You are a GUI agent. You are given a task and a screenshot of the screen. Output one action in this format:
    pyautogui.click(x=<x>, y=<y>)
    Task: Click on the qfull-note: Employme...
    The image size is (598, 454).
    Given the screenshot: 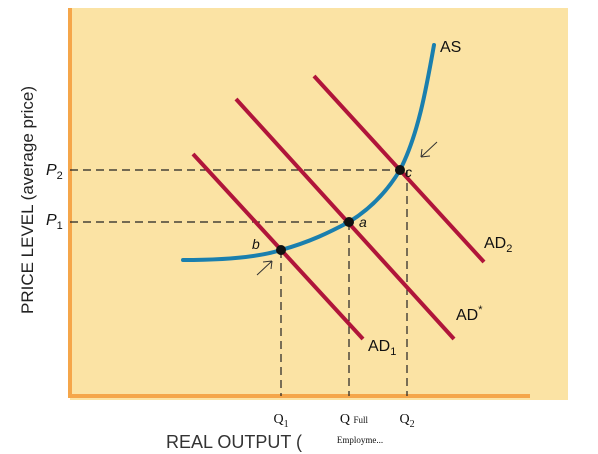 What is the action you would take?
    pyautogui.click(x=360, y=440)
    